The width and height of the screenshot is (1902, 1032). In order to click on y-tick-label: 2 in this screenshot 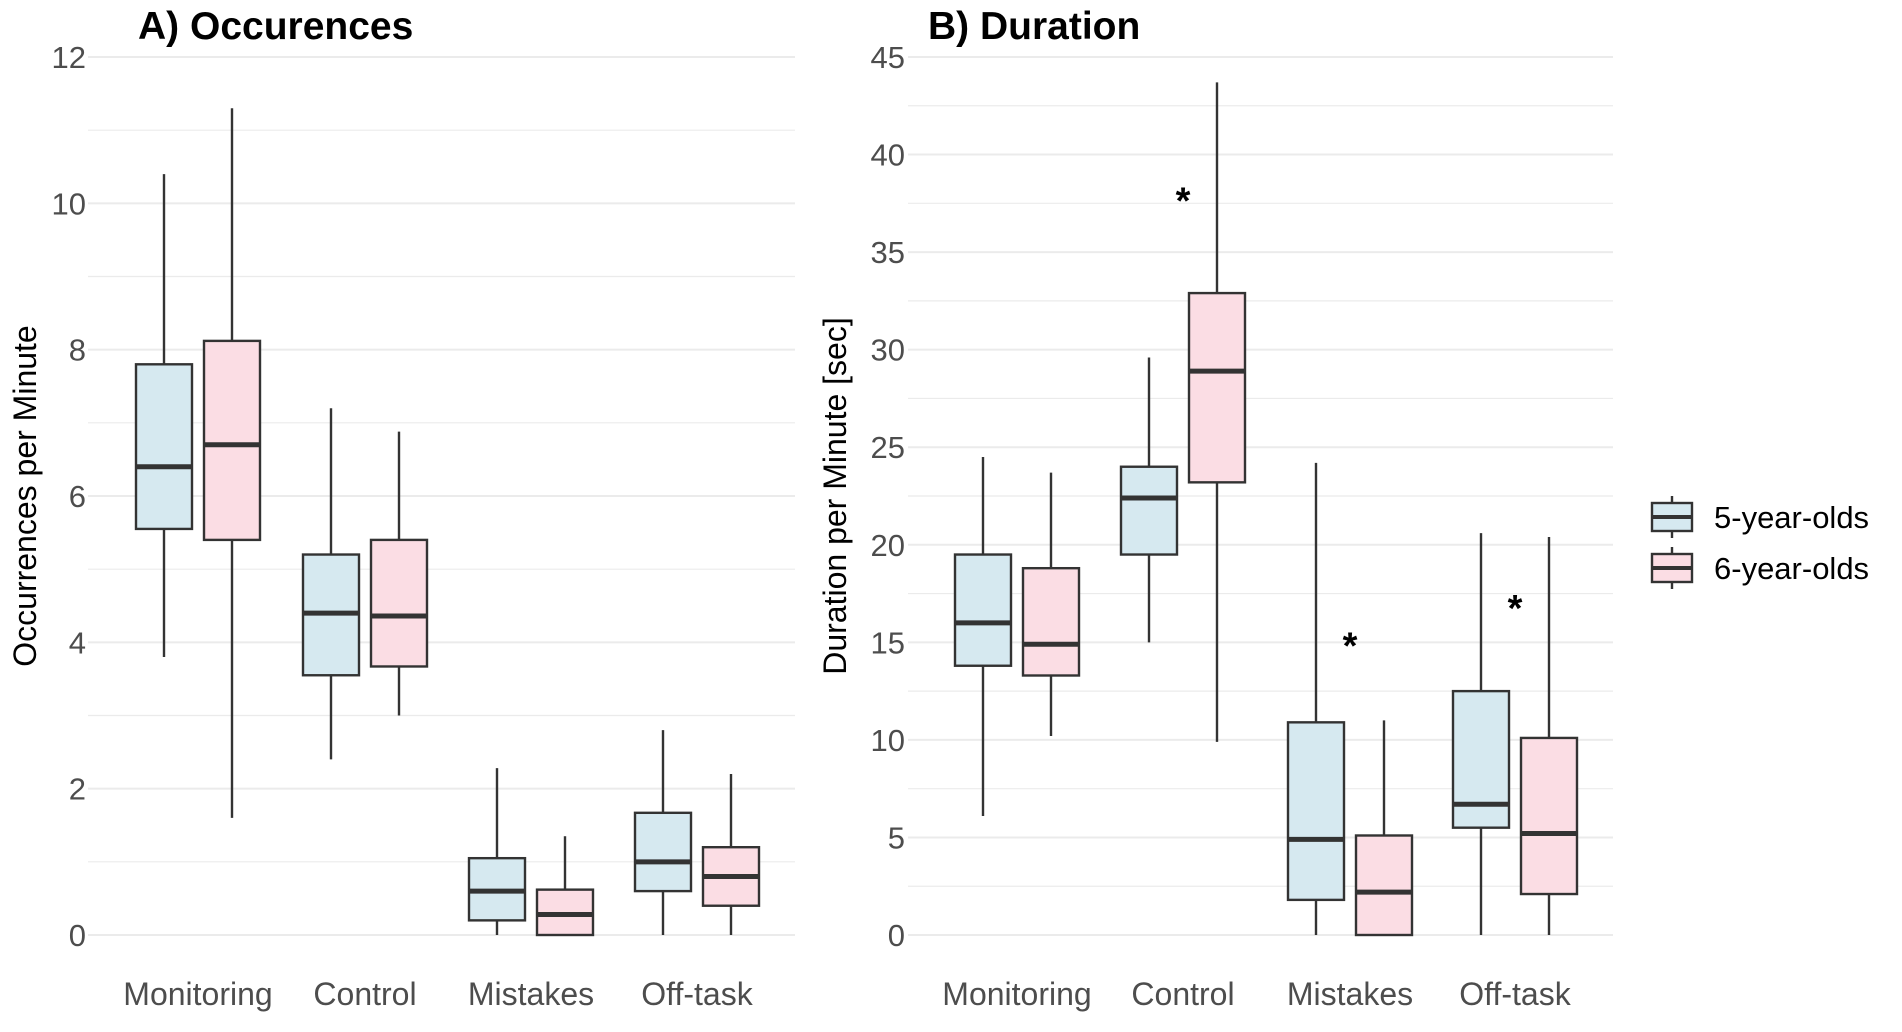, I will do `click(77, 789)`.